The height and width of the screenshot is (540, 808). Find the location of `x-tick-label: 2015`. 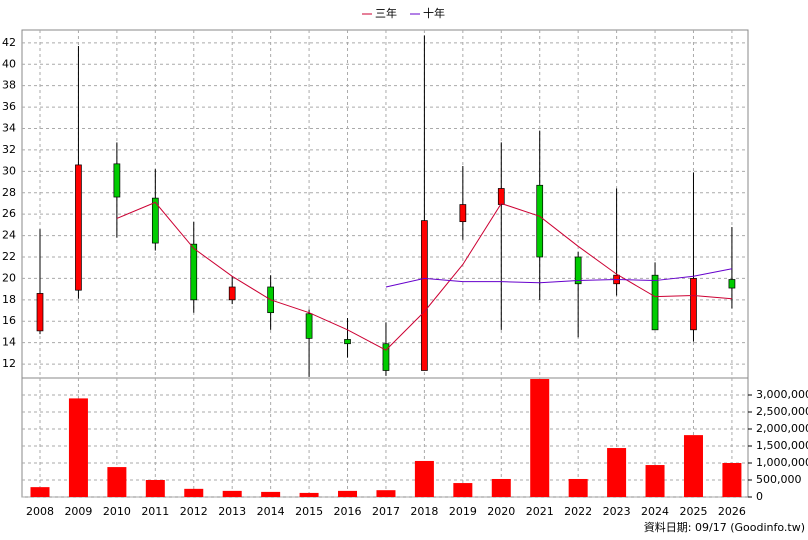

x-tick-label: 2015 is located at coordinates (309, 511).